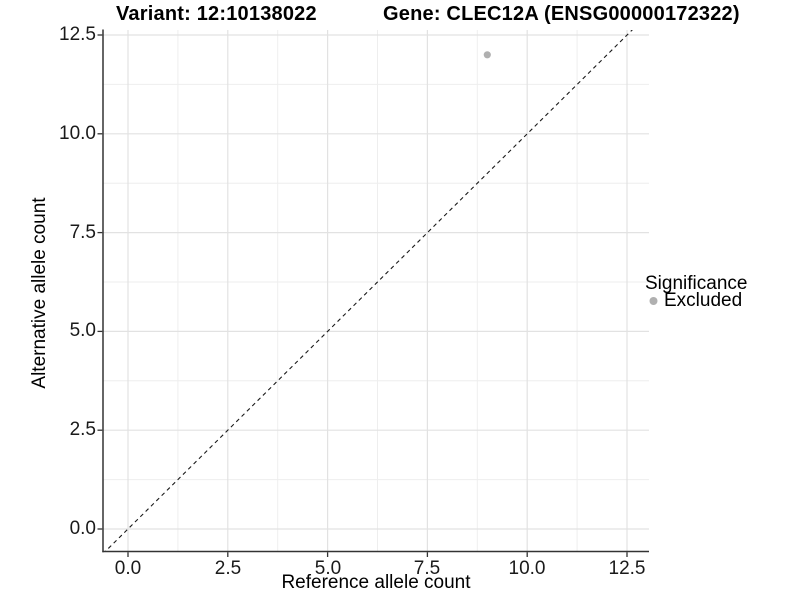 The width and height of the screenshot is (800, 600). What do you see at coordinates (487, 55) in the screenshot?
I see `data-point-excluded` at bounding box center [487, 55].